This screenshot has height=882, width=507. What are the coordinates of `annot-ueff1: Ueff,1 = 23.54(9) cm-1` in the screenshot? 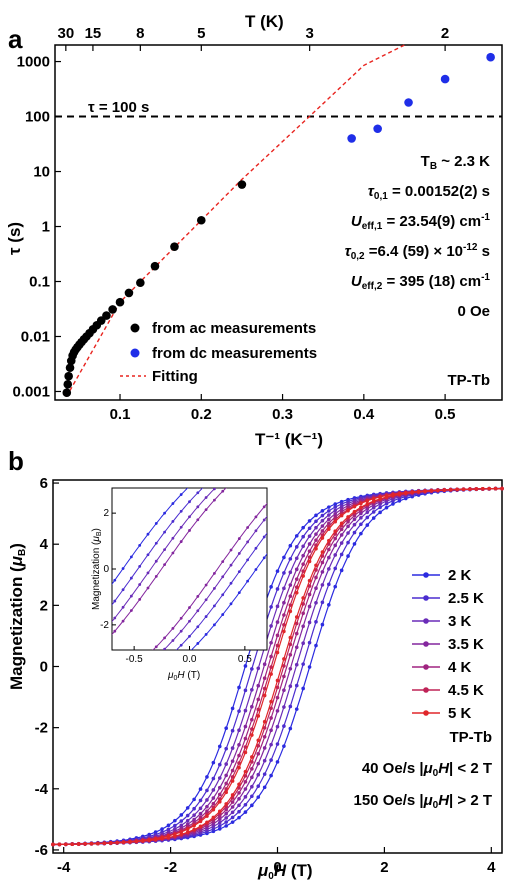 It's located at (421, 222).